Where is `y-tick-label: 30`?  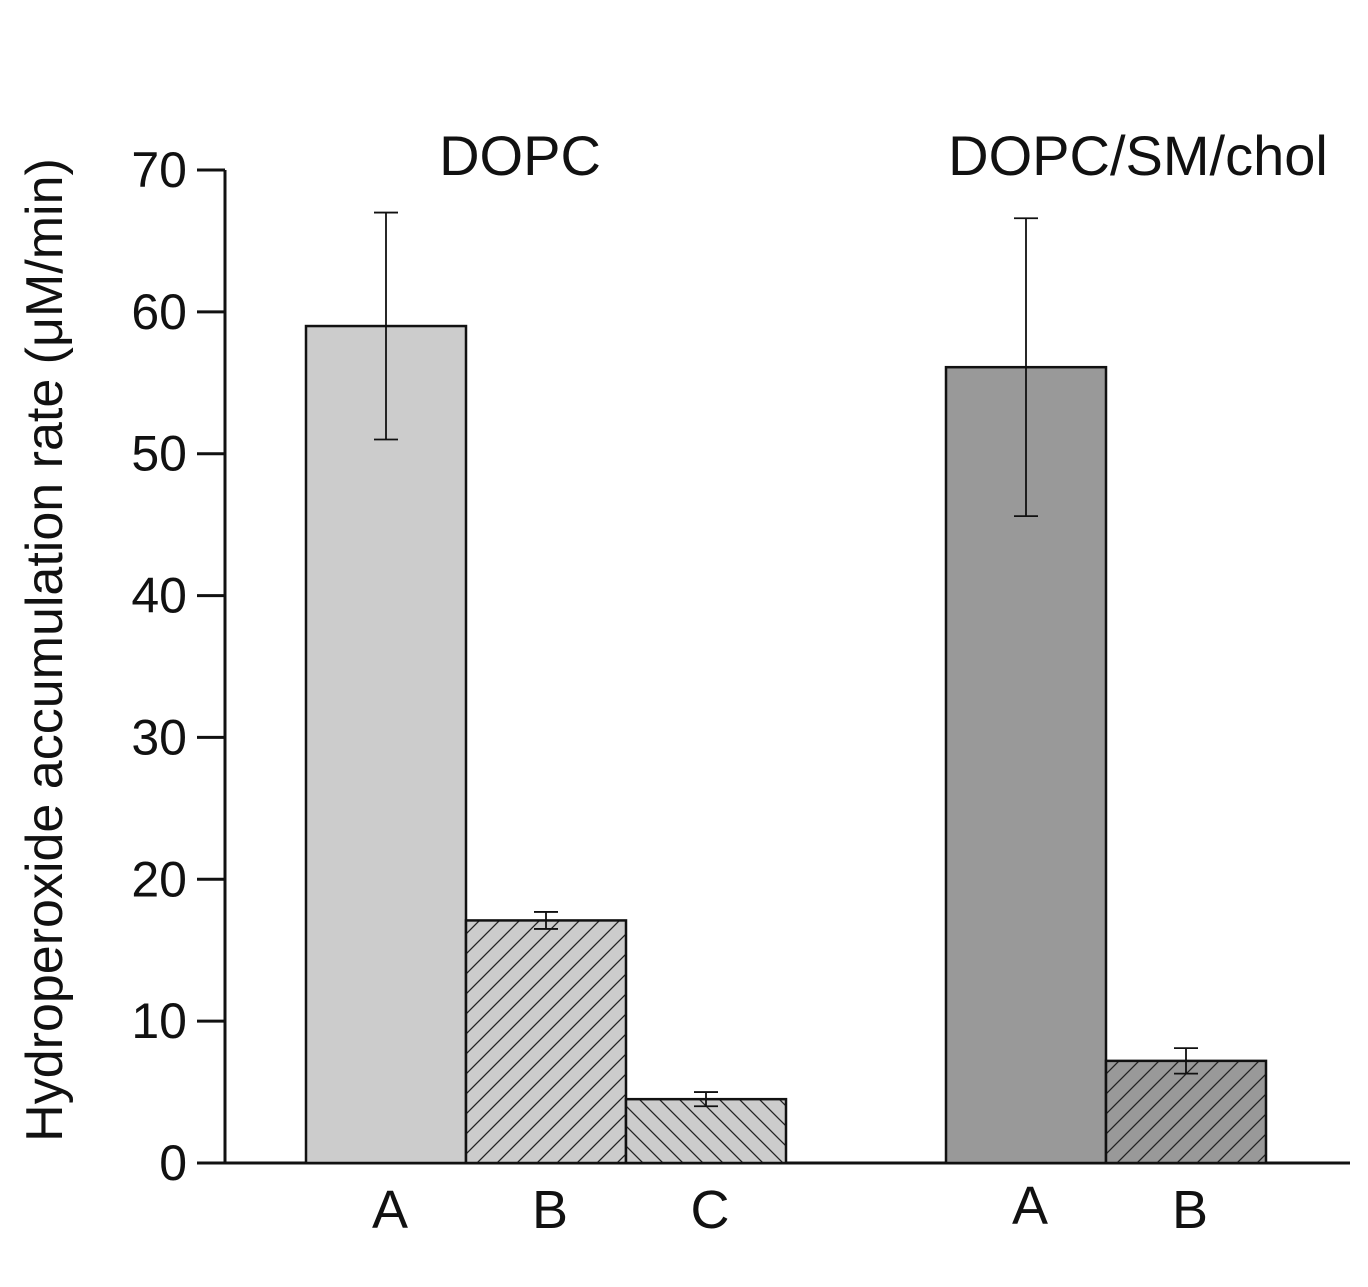 y-tick-label: 30 is located at coordinates (159, 737).